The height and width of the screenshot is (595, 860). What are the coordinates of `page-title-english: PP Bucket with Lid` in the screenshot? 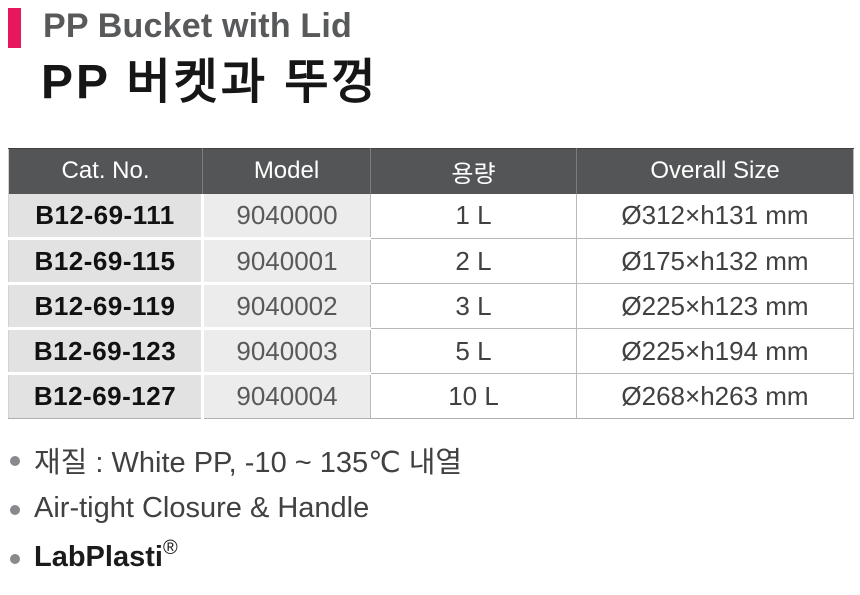 It's located at (198, 26).